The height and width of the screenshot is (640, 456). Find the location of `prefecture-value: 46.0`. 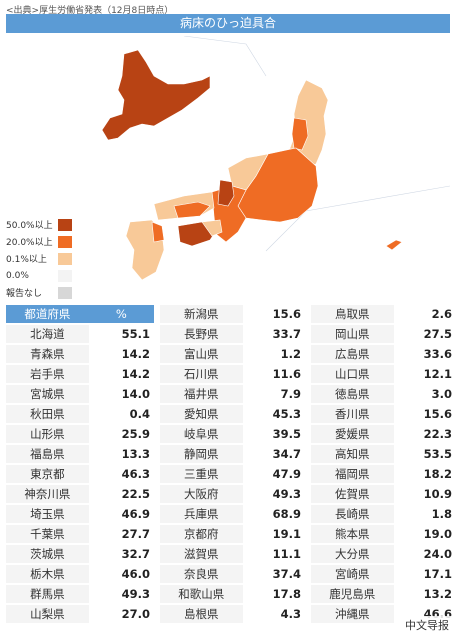

prefecture-value: 46.0 is located at coordinates (121, 574).